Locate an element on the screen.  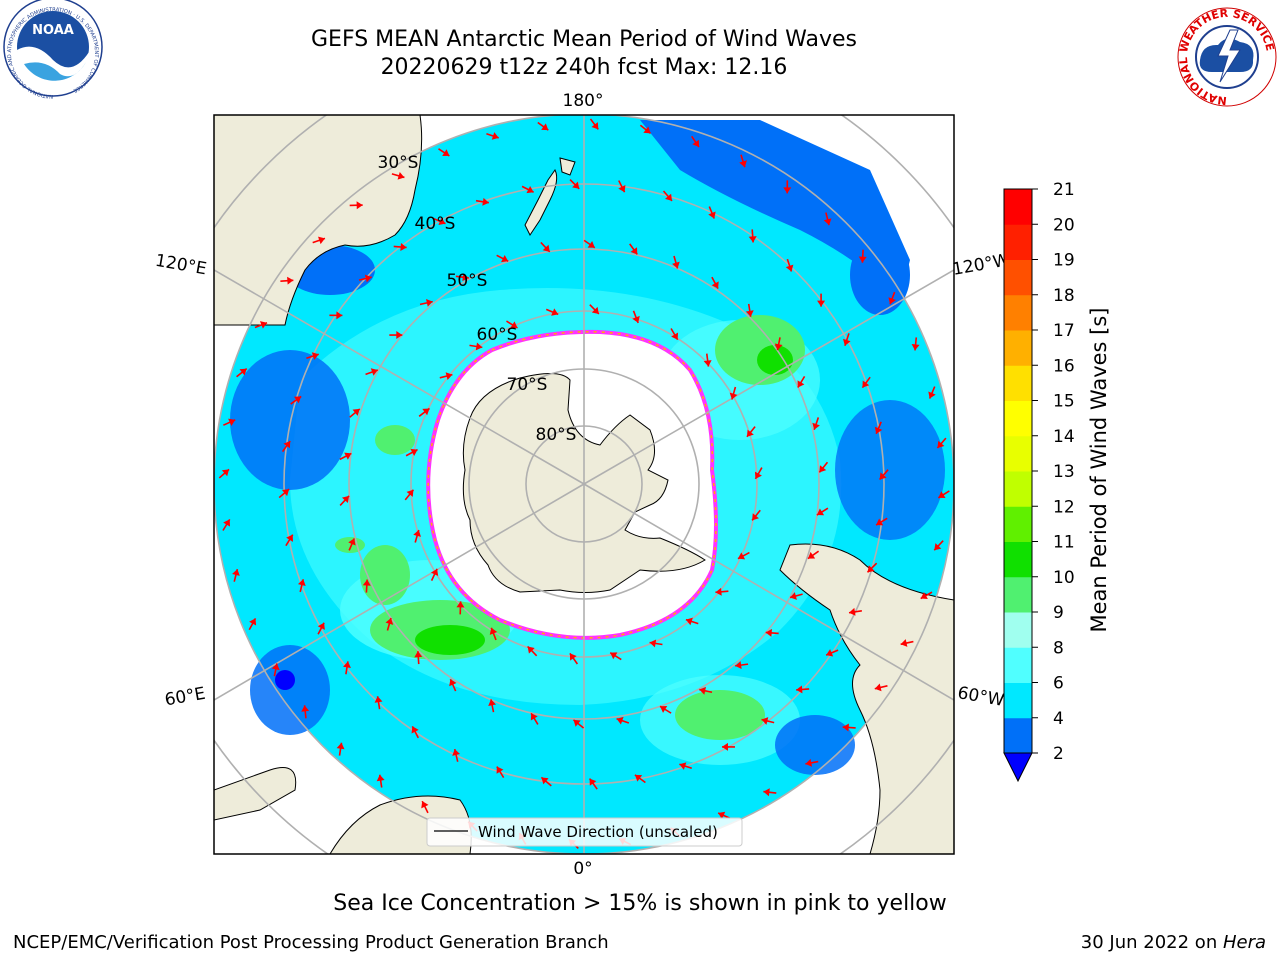
lat-label-40s: 40°S is located at coordinates (435, 224).